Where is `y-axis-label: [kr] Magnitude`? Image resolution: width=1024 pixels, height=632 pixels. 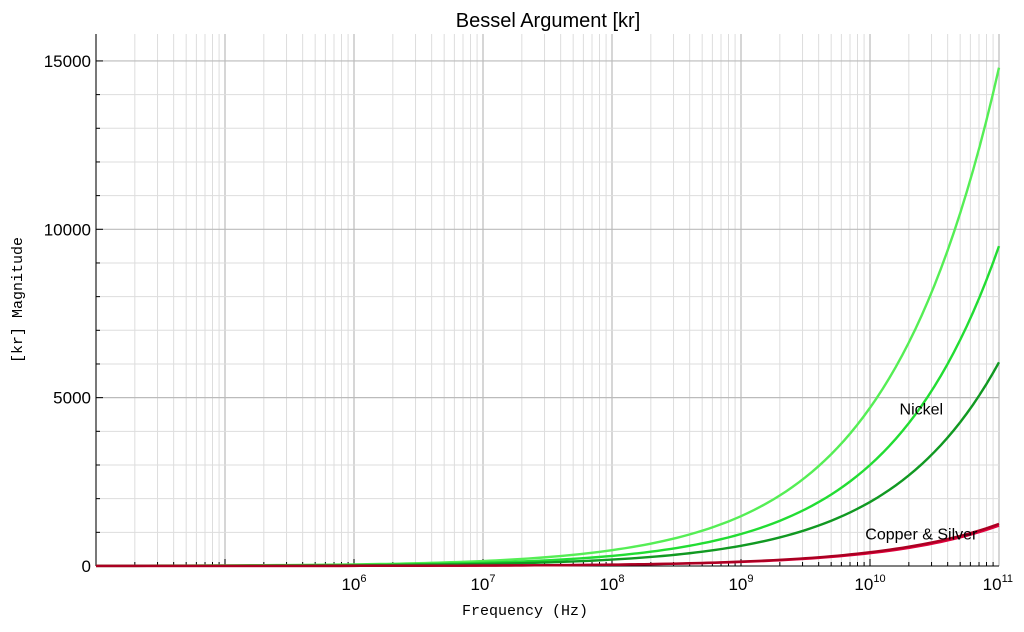 y-axis-label: [kr] Magnitude is located at coordinates (18, 300).